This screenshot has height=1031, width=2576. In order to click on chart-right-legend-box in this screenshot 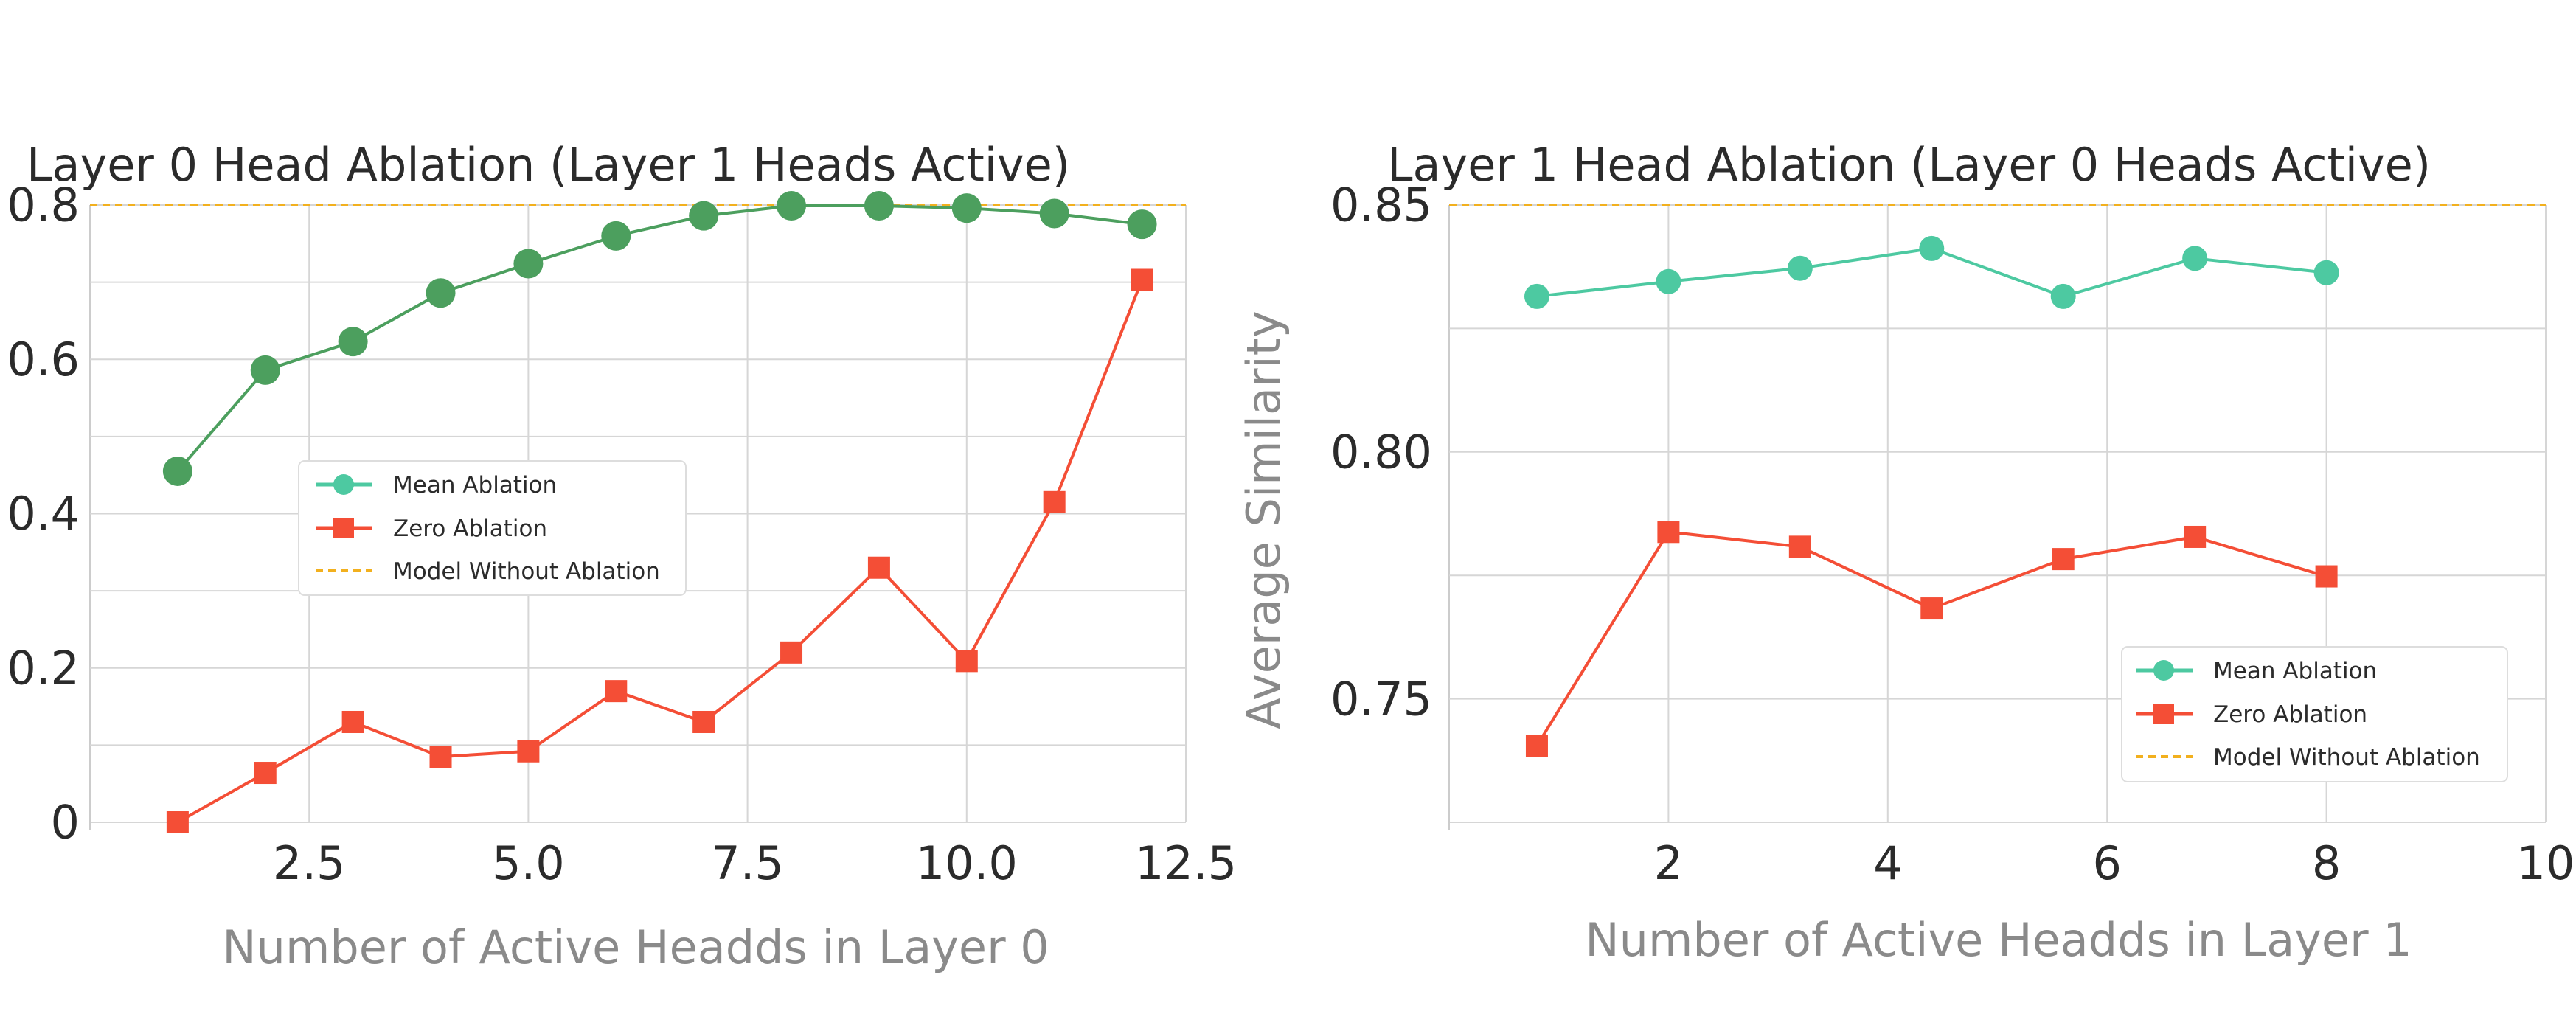, I will do `click(2314, 714)`.